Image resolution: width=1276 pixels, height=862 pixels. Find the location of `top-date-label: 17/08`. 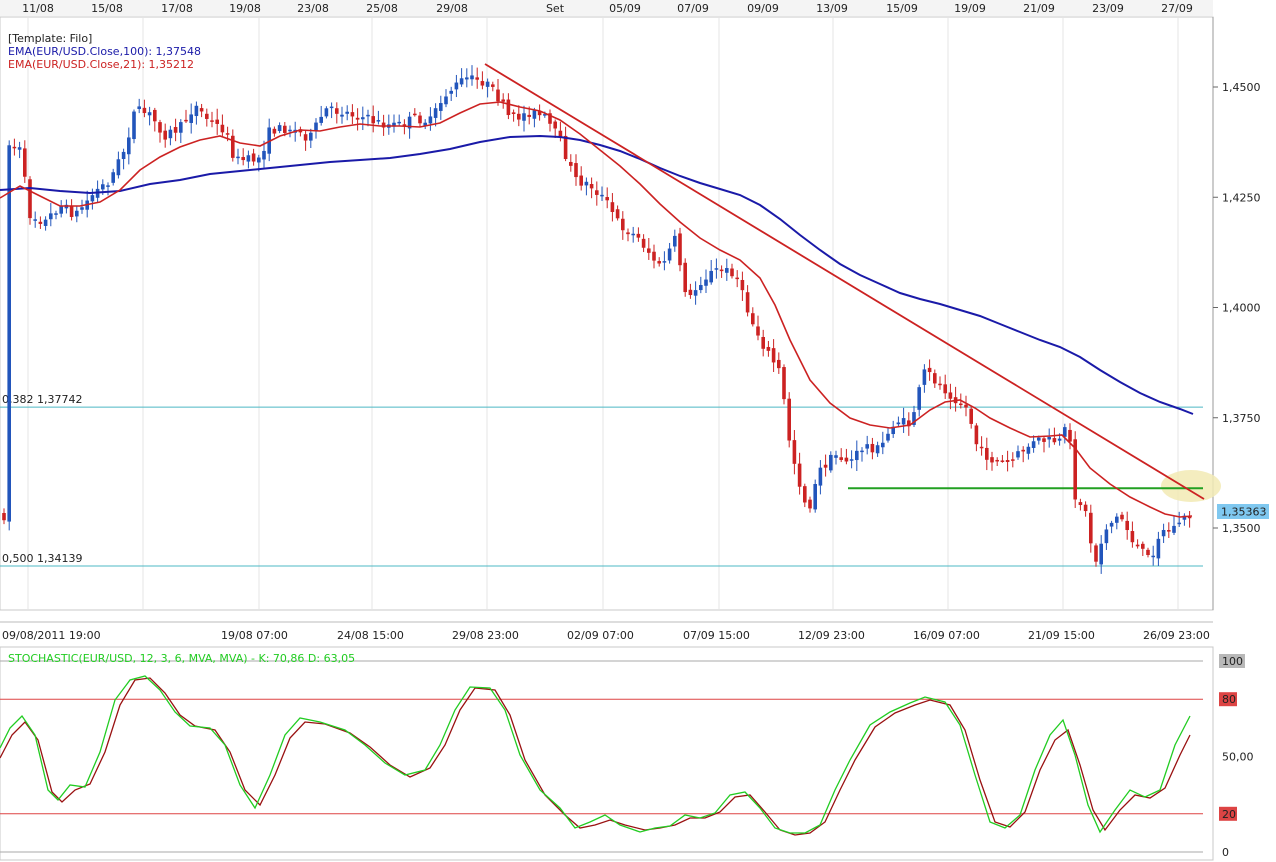

top-date-label: 17/08 is located at coordinates (177, 8).